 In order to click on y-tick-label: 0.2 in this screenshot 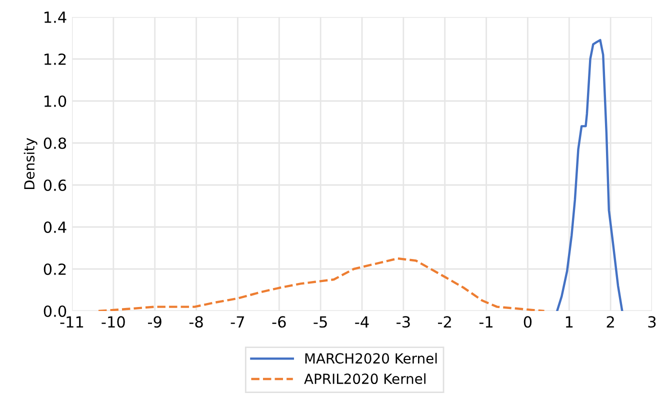, I will do `click(55, 269)`.